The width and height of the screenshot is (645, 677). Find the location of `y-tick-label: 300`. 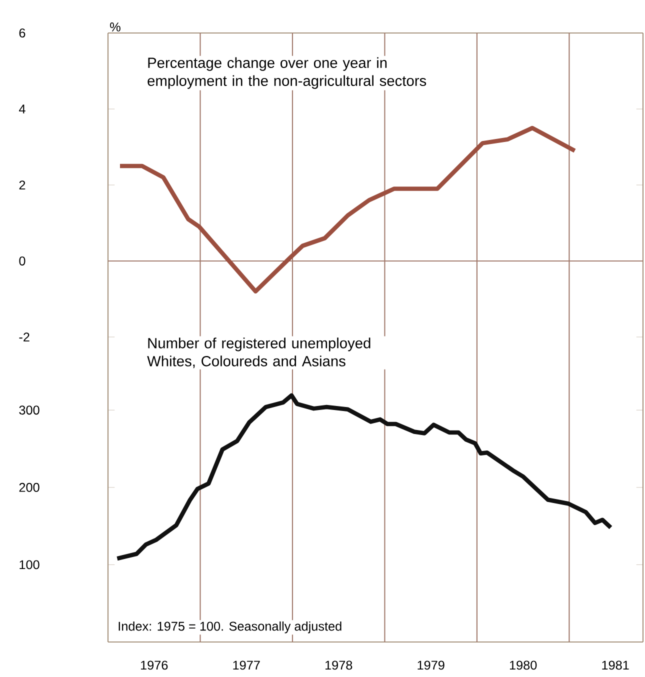

y-tick-label: 300 is located at coordinates (29, 410).